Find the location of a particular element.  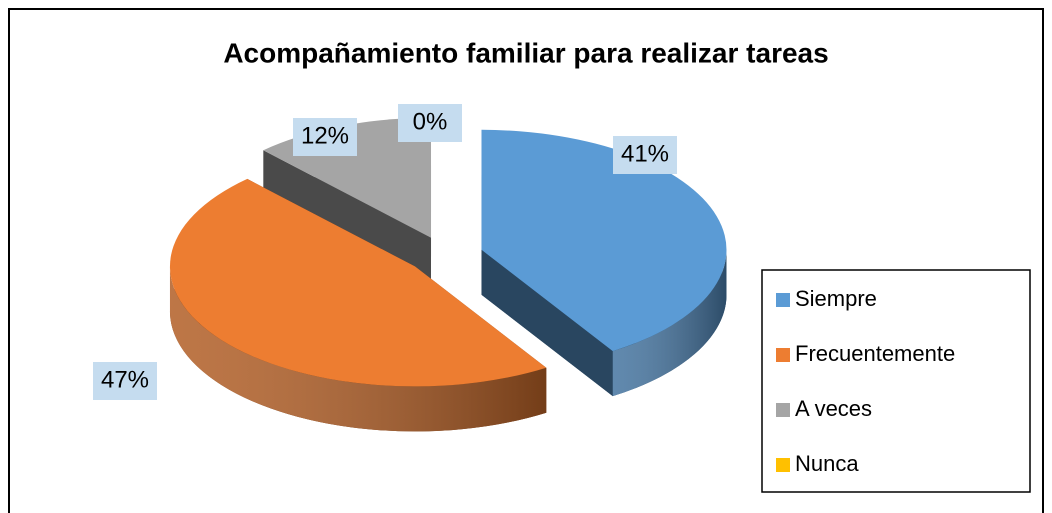

data-label: 47% is located at coordinates (125, 379).